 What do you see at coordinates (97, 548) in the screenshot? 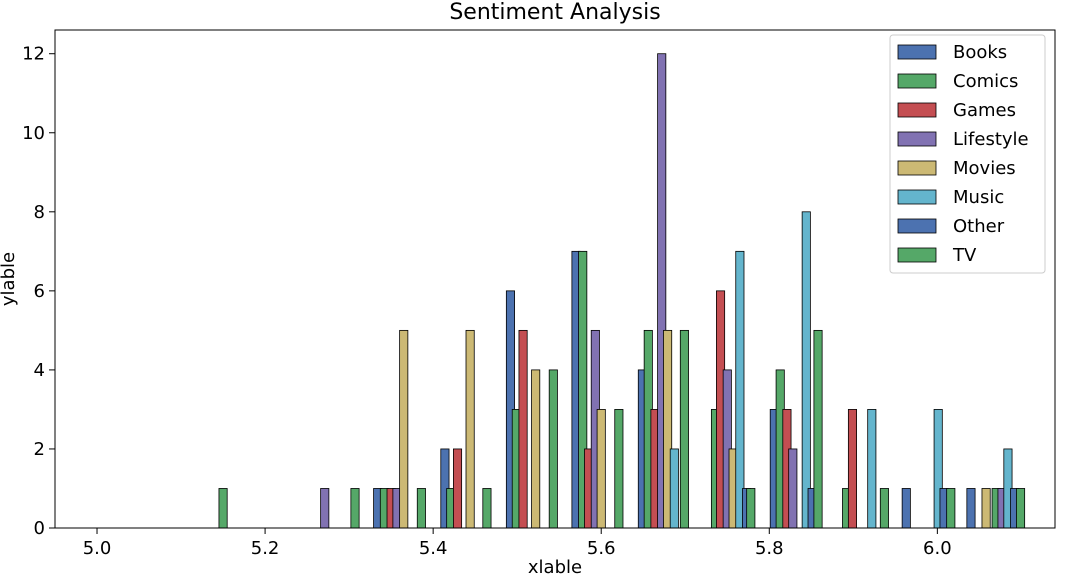
I see `x-tick-label-0: 5.0` at bounding box center [97, 548].